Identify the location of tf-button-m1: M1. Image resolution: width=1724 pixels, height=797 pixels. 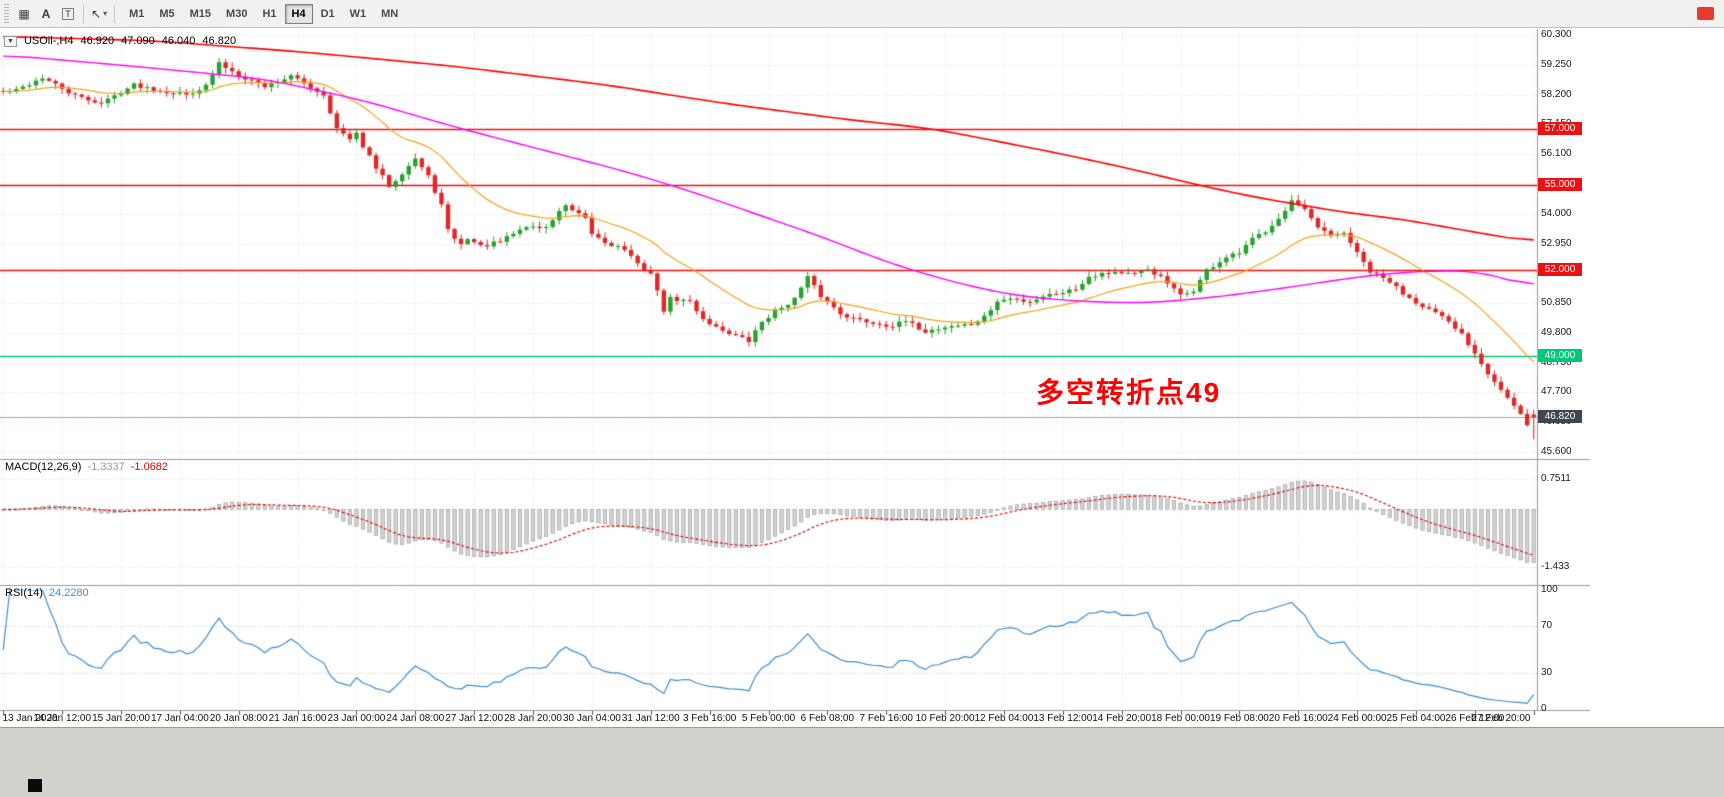
(136, 14).